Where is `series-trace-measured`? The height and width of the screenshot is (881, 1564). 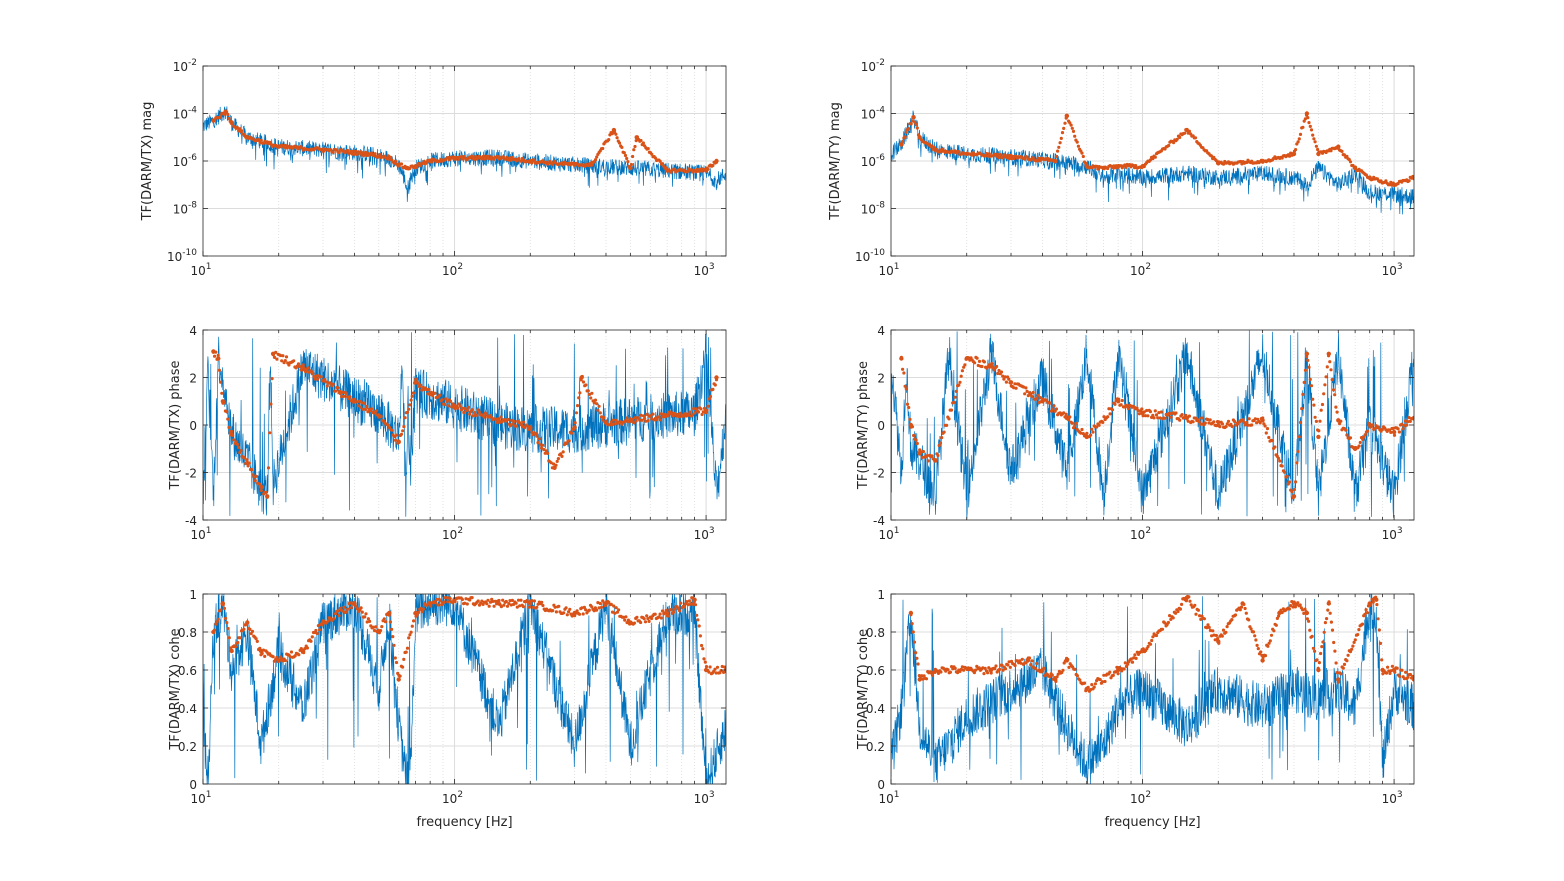 series-trace-measured is located at coordinates (1152, 425).